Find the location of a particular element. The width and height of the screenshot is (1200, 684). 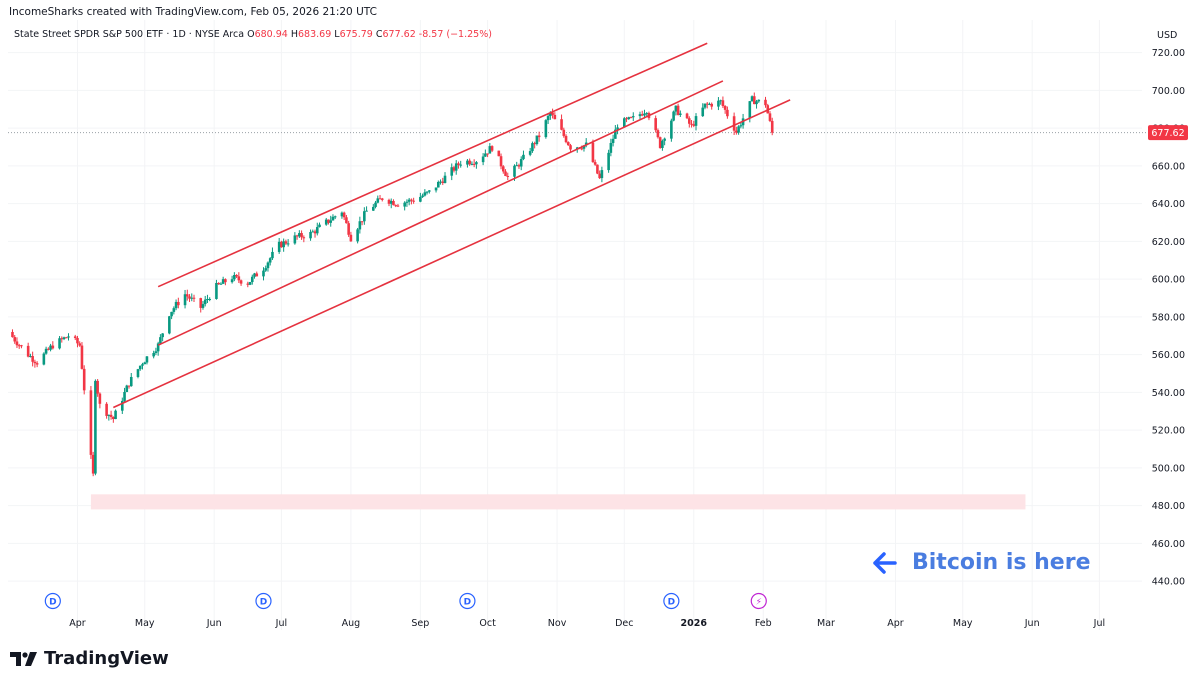

dividend-marker-label: D is located at coordinates (263, 603).